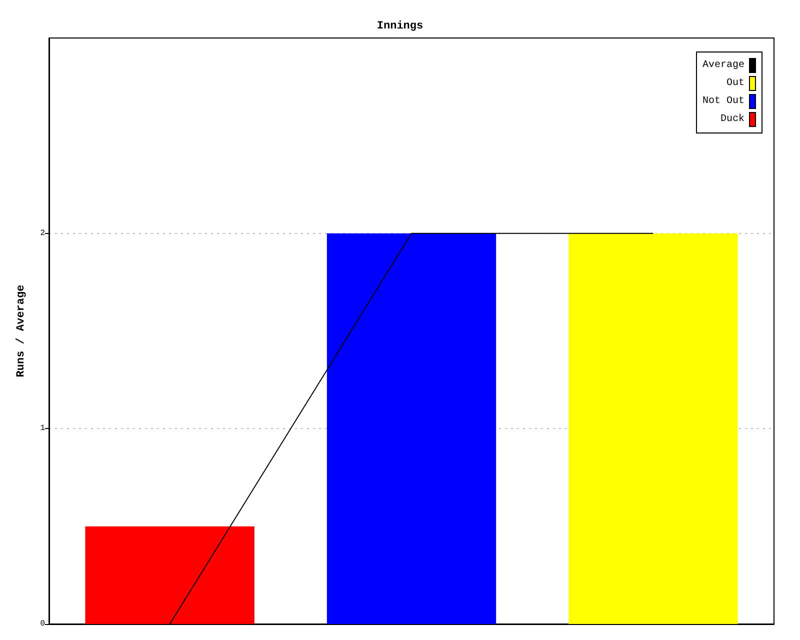  What do you see at coordinates (732, 119) in the screenshot?
I see `legend-label: Duck` at bounding box center [732, 119].